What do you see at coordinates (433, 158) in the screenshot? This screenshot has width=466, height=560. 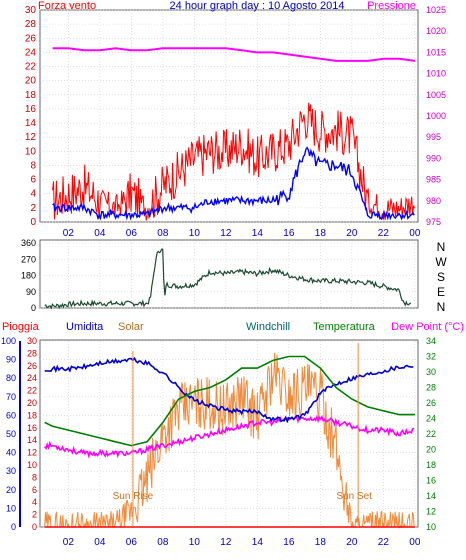 I see `pressure-tick-label: 990` at bounding box center [433, 158].